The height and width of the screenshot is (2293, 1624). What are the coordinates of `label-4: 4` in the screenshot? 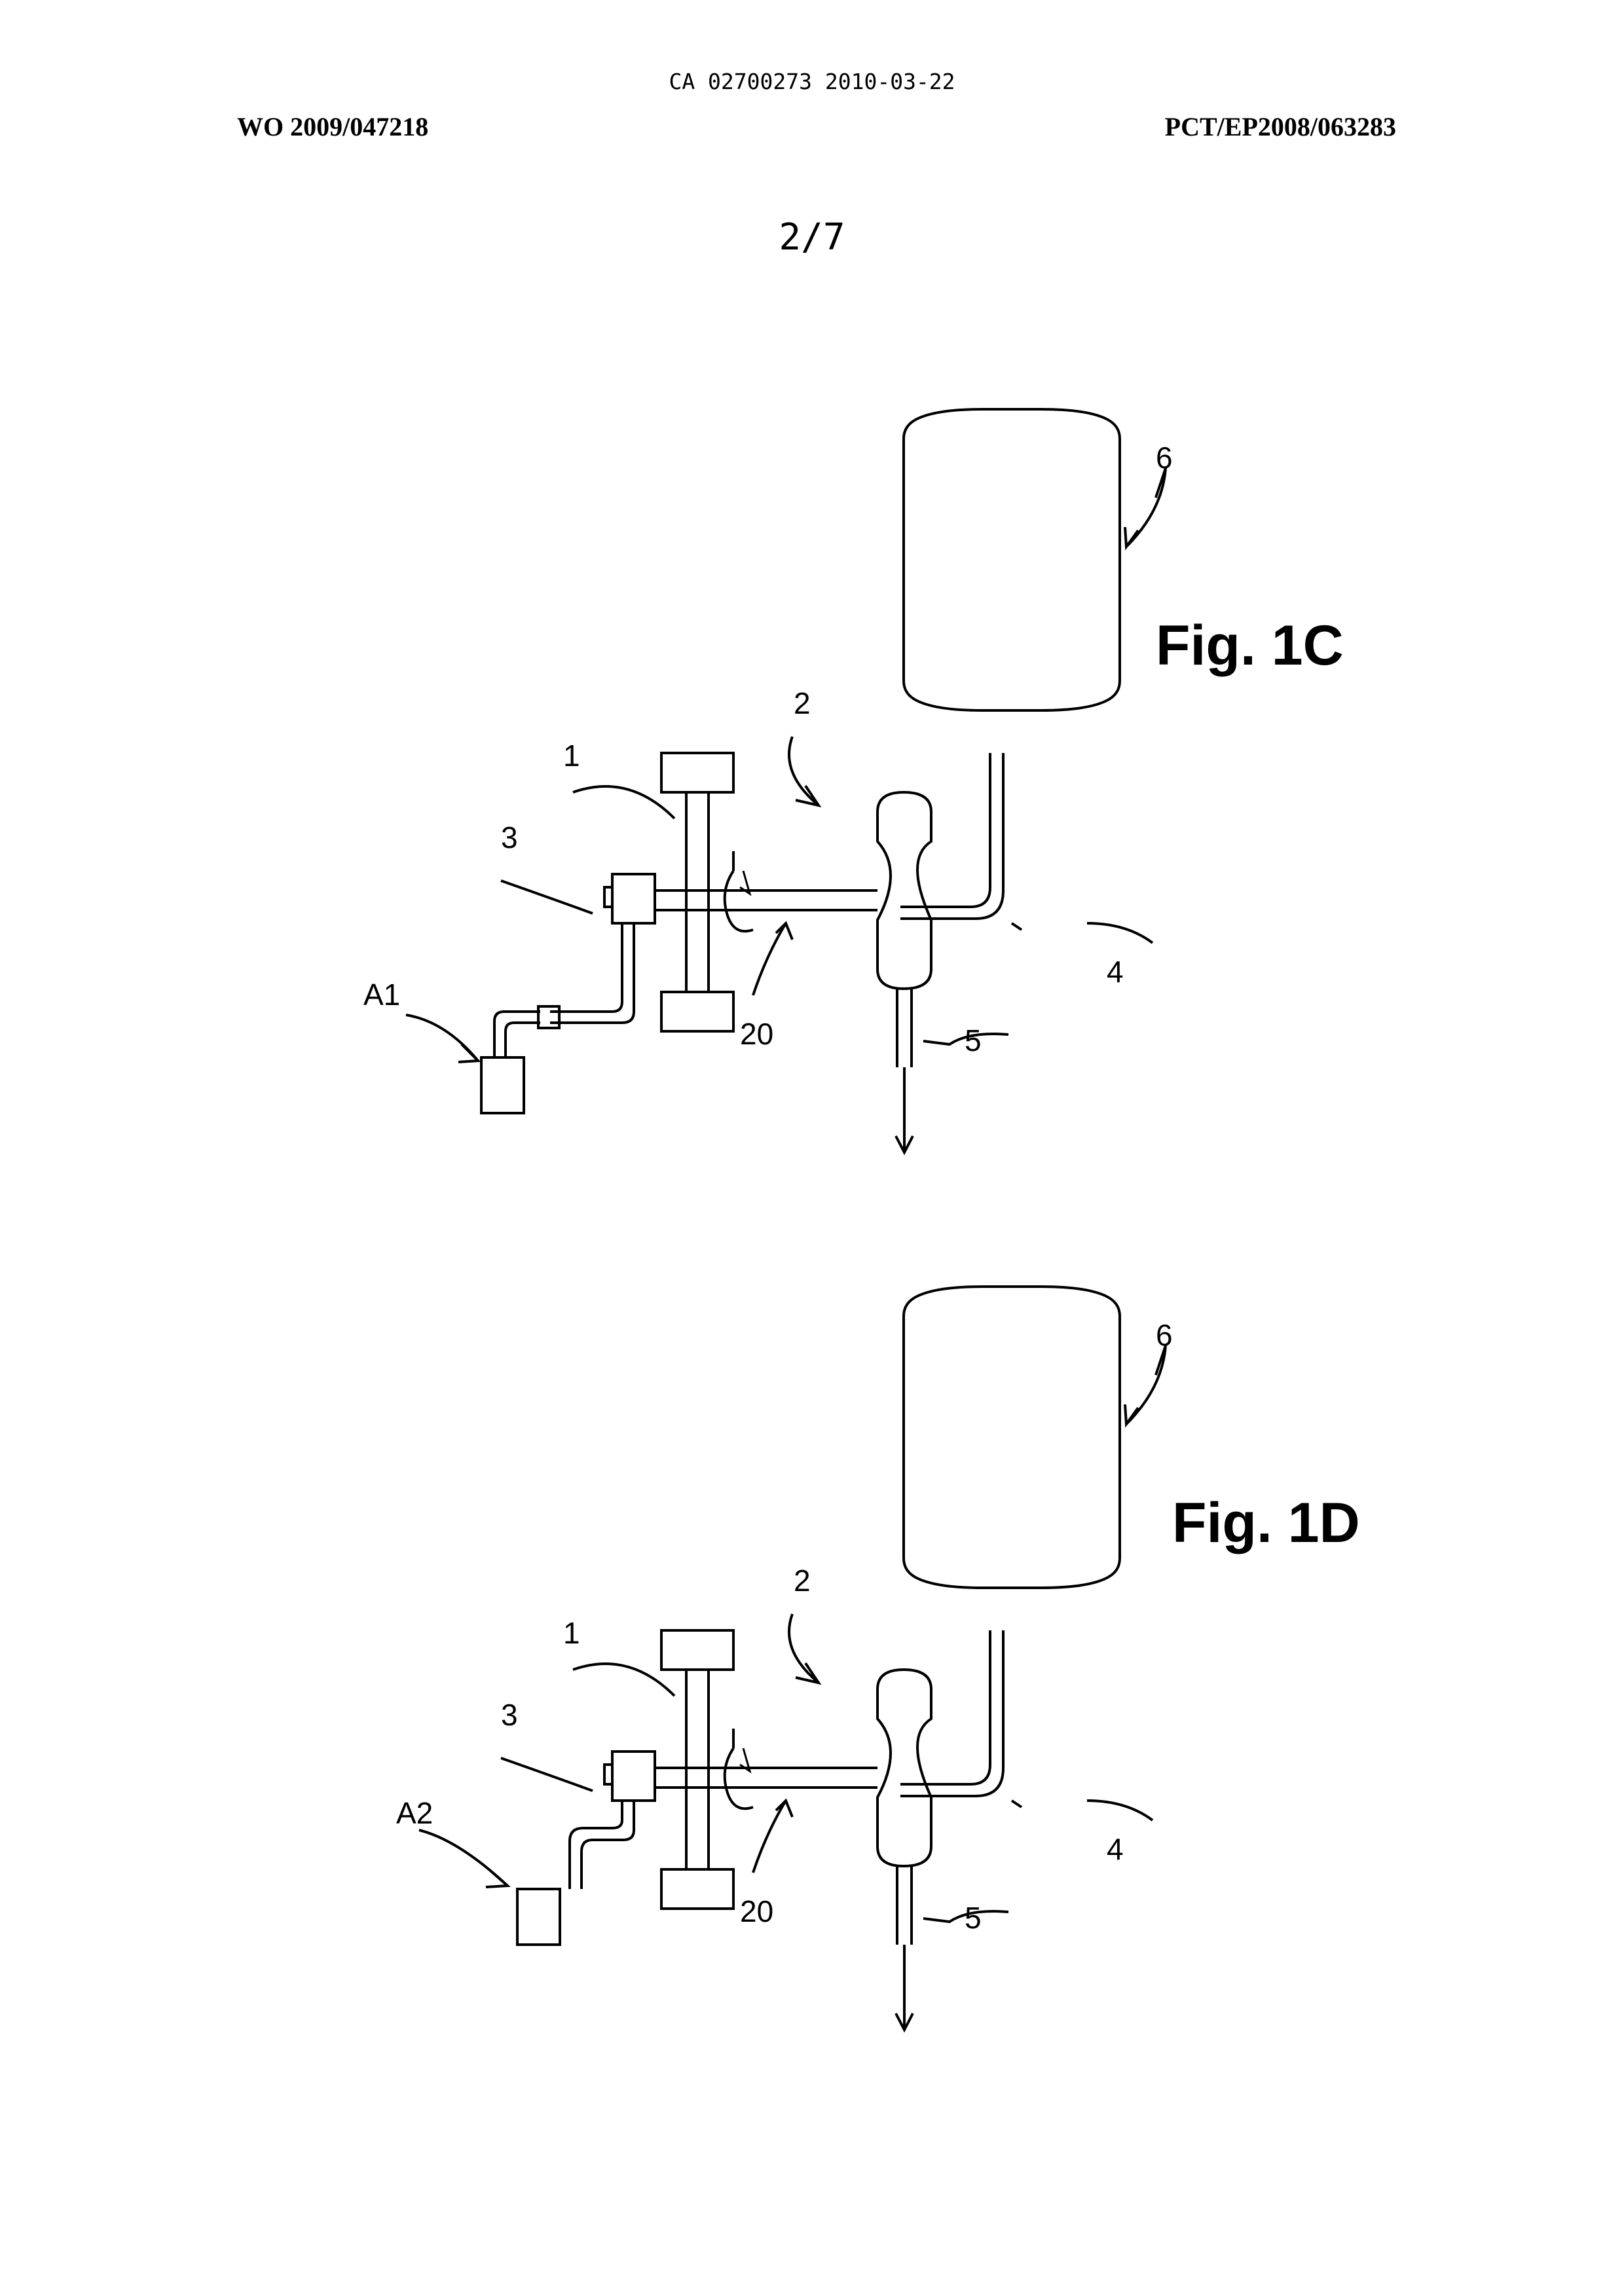 It's located at (1115, 1849).